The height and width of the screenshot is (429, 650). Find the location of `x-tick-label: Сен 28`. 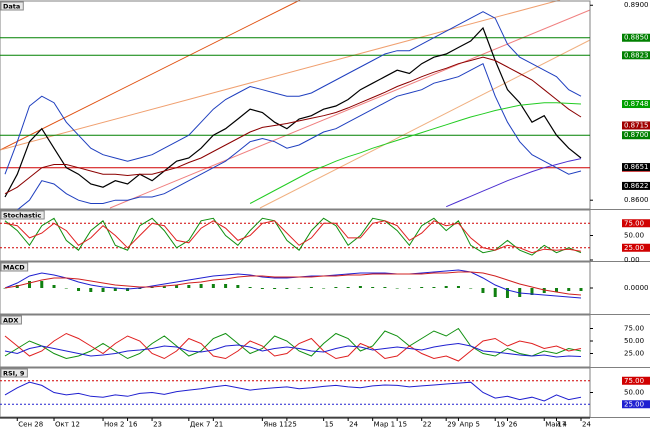

x-tick-label: Сен 28 is located at coordinates (30, 425).